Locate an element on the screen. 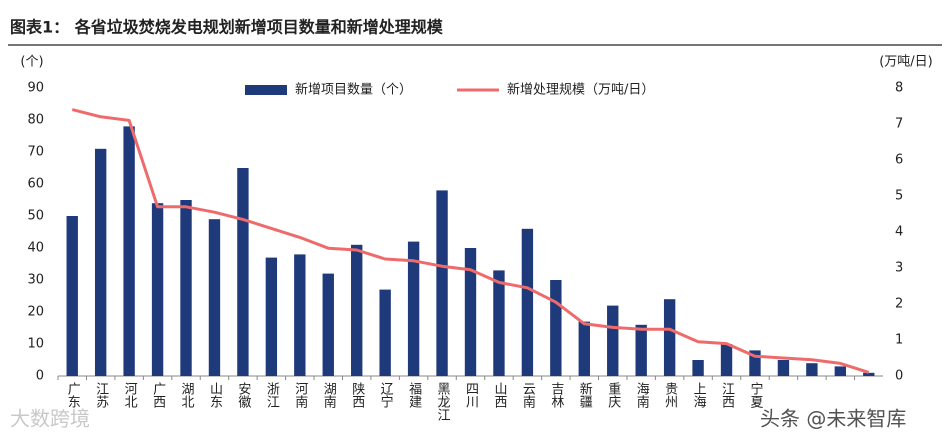 The image size is (950, 441). x-tick-label: 江西 is located at coordinates (727, 395).